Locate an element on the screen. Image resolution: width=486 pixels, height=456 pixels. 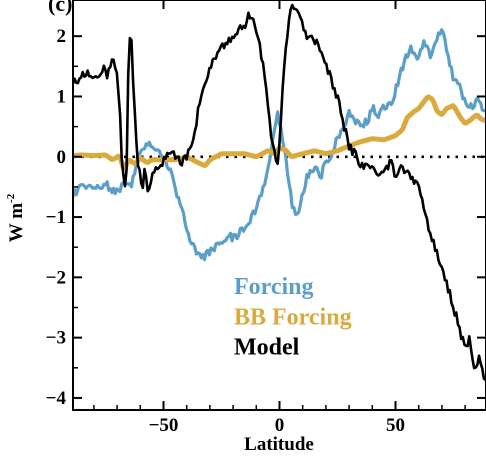
y-tick-label: −2 is located at coordinates (56, 277).